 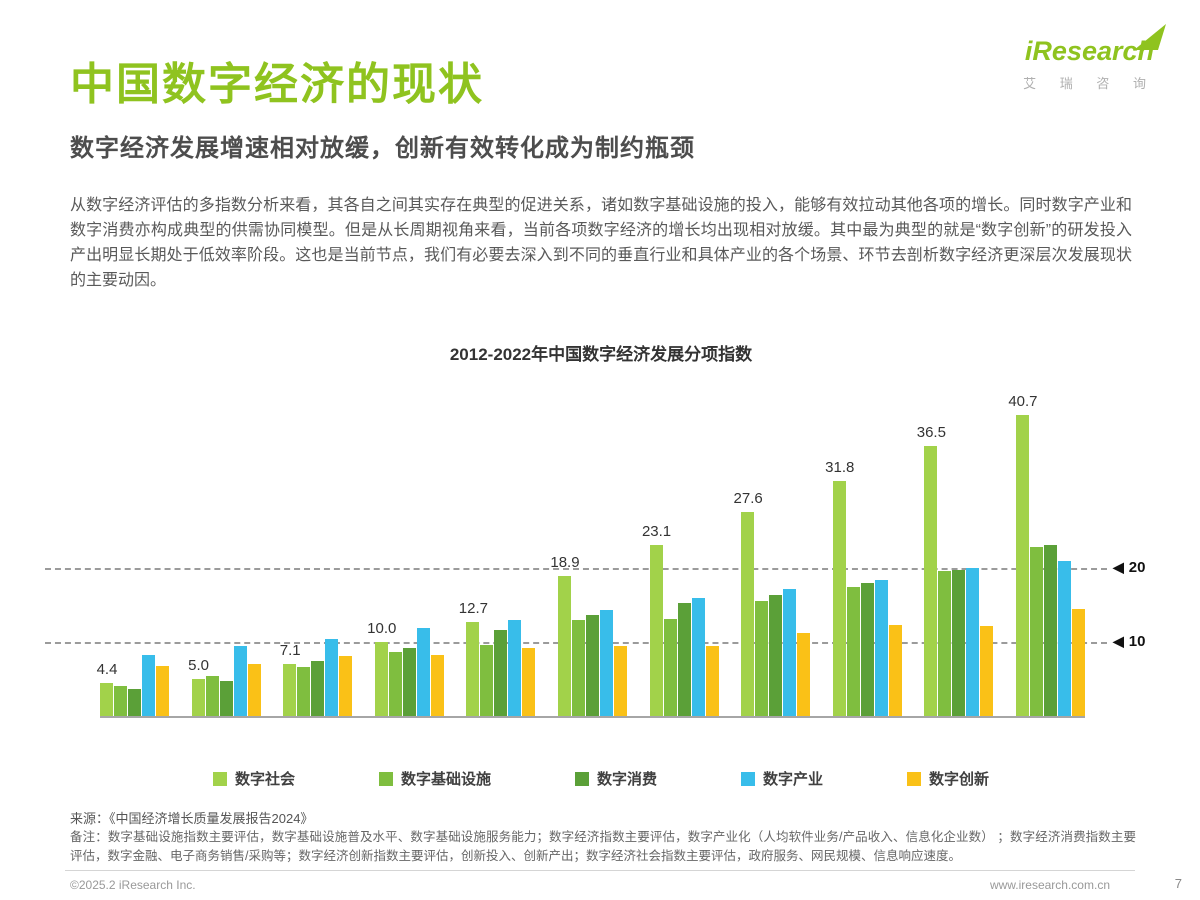 I want to click on bar-数字创新-2014, so click(x=346, y=686).